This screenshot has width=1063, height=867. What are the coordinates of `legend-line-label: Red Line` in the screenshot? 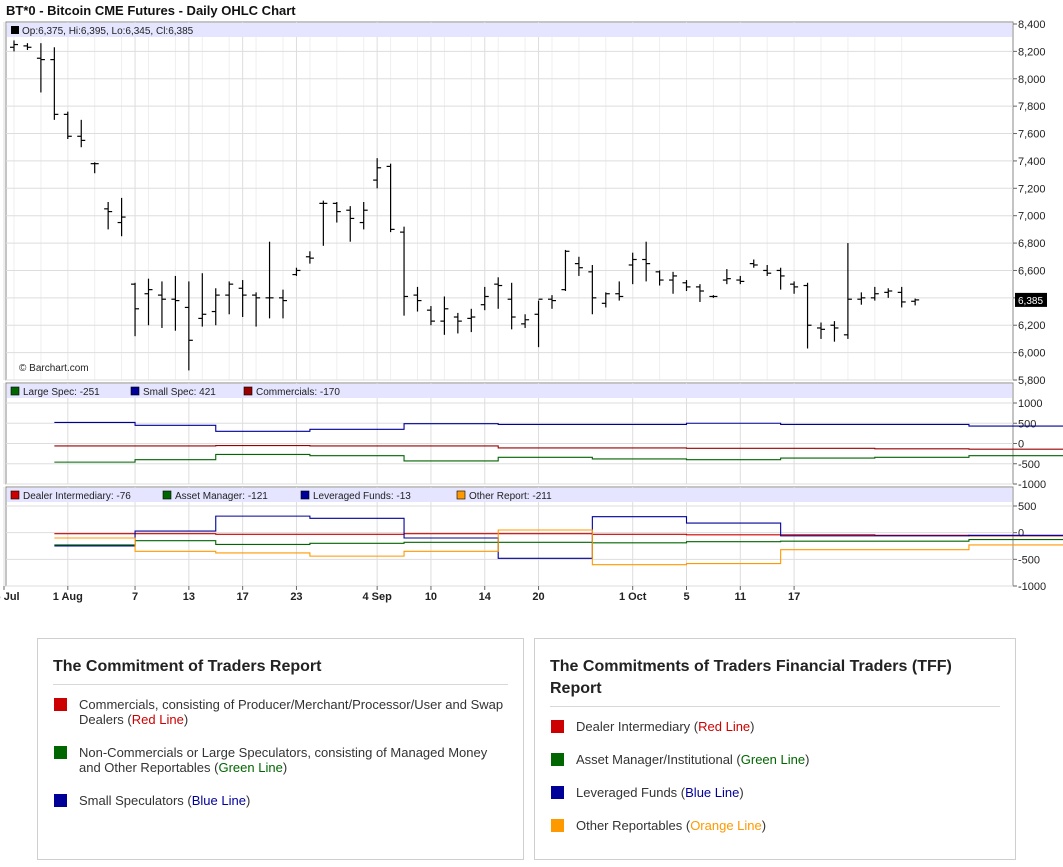 It's located at (724, 726).